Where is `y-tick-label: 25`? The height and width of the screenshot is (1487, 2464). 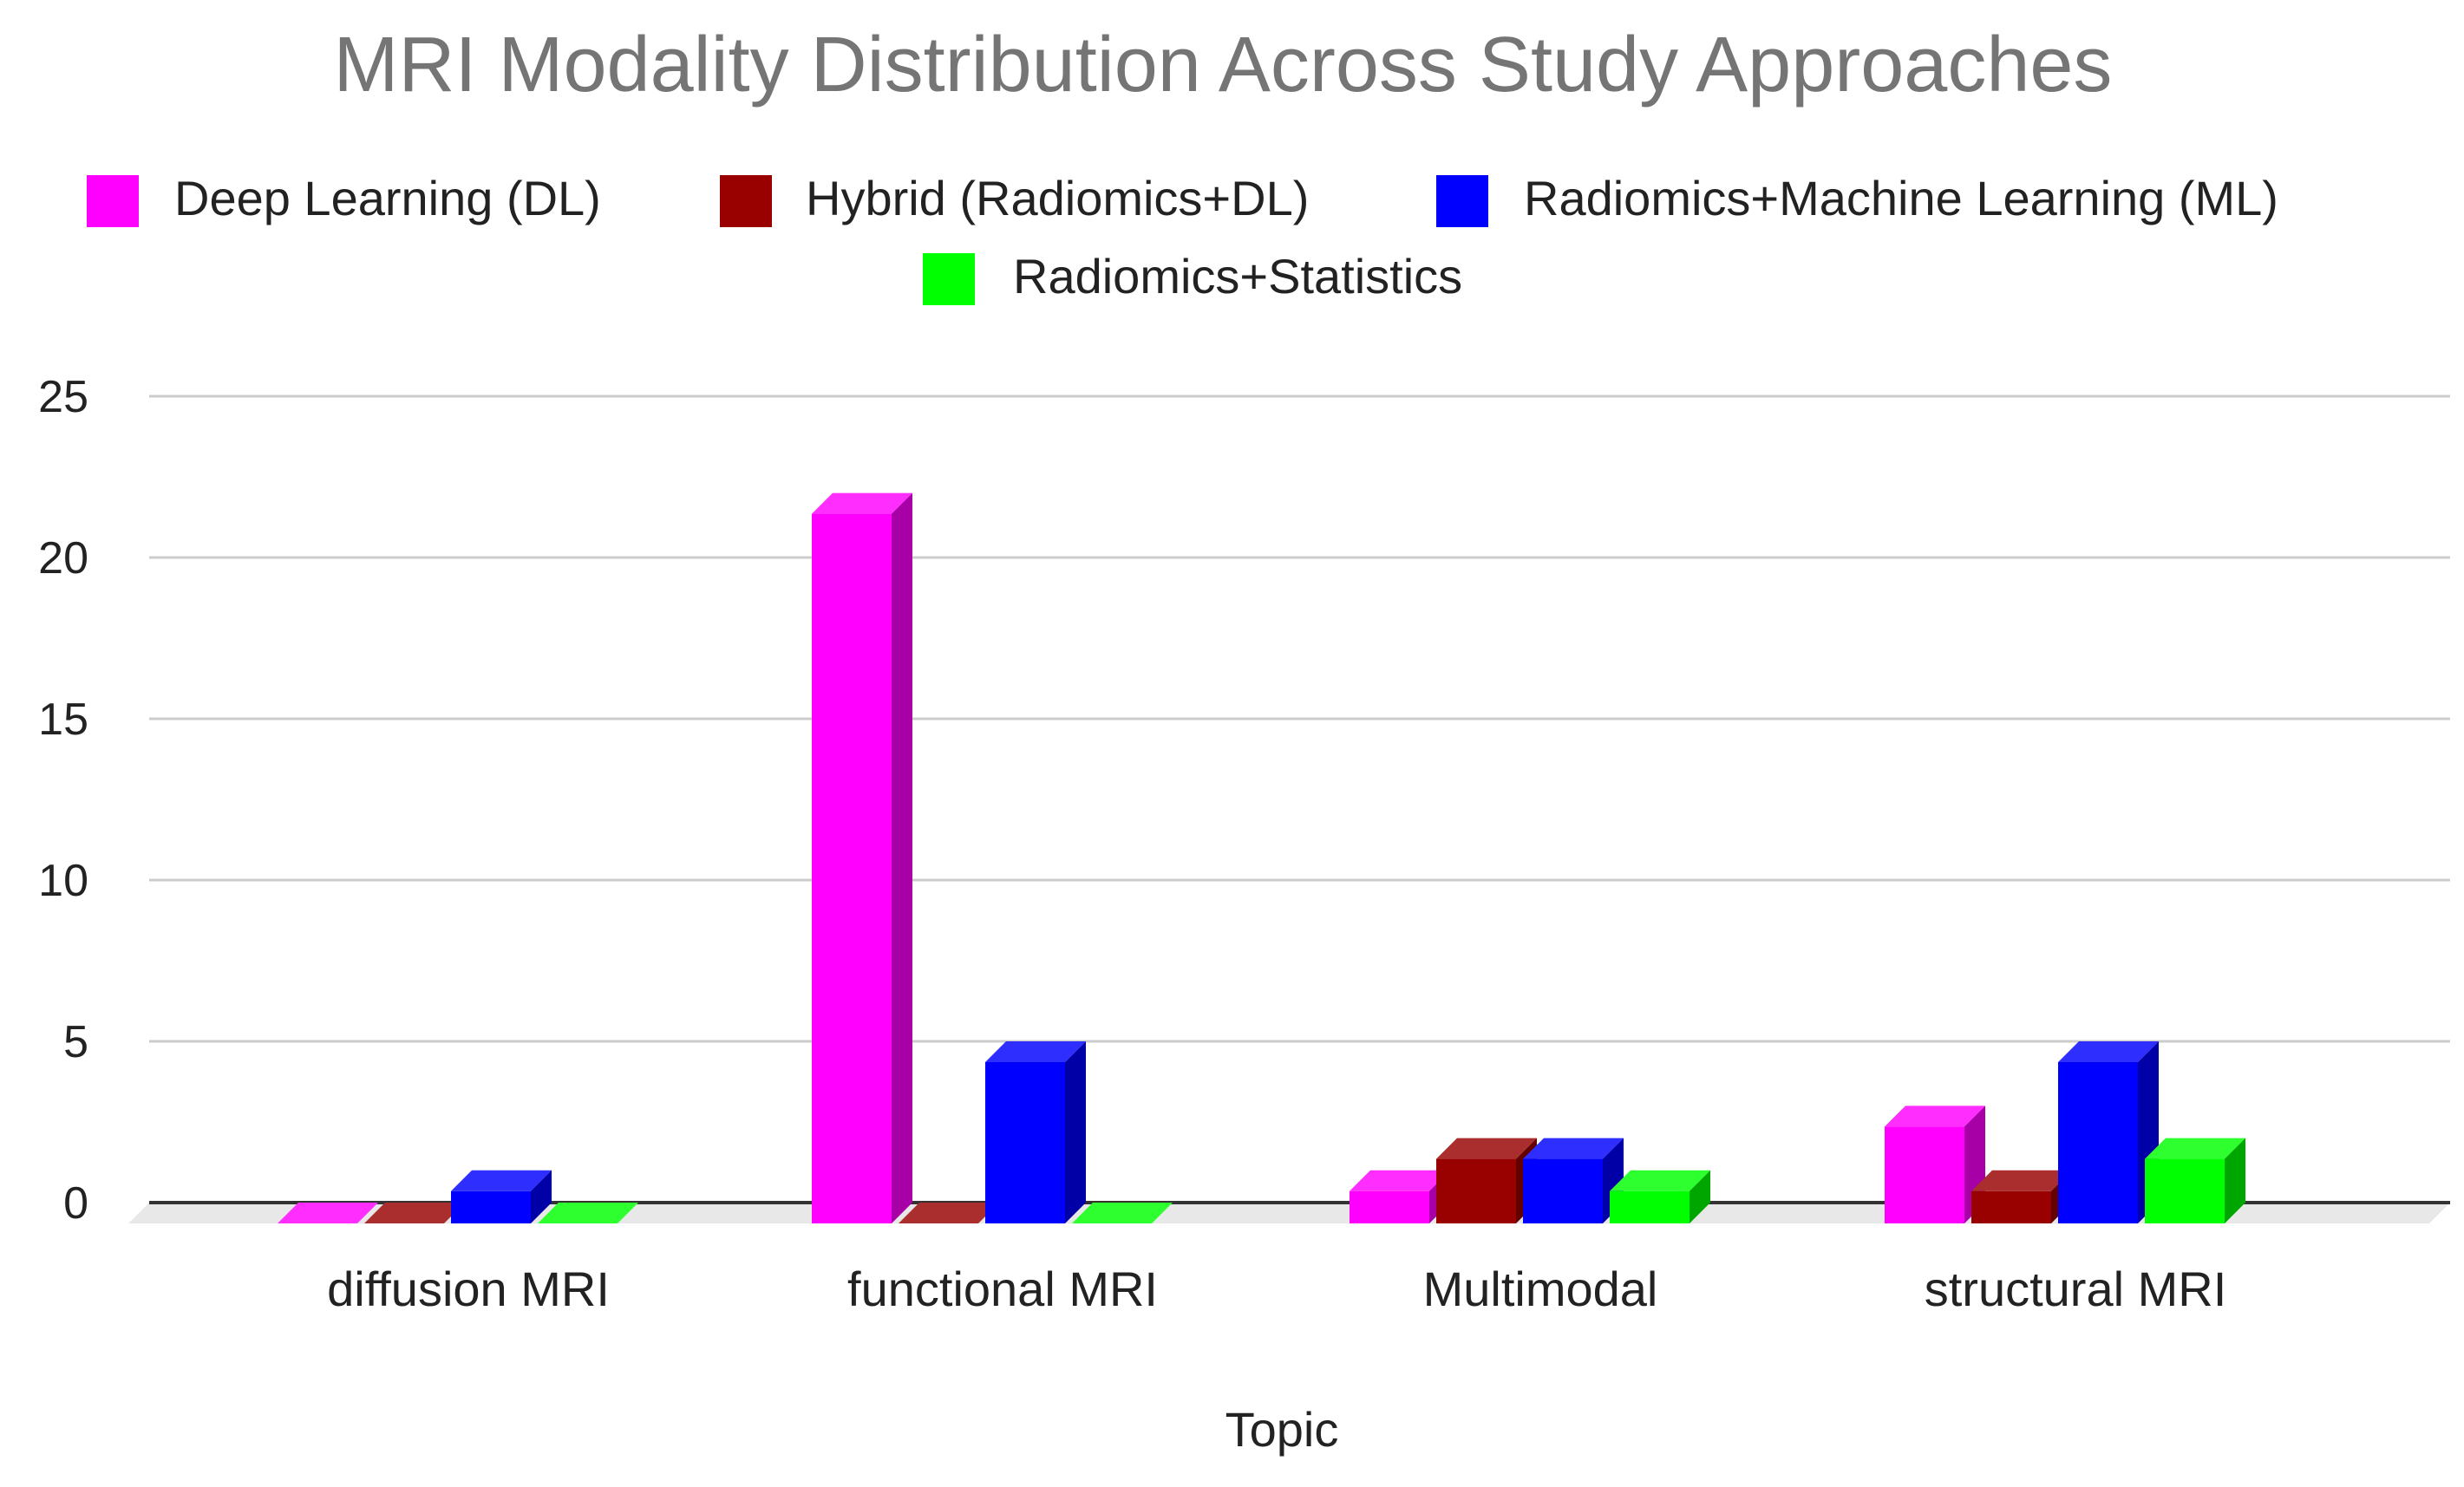 y-tick-label: 25 is located at coordinates (63, 397).